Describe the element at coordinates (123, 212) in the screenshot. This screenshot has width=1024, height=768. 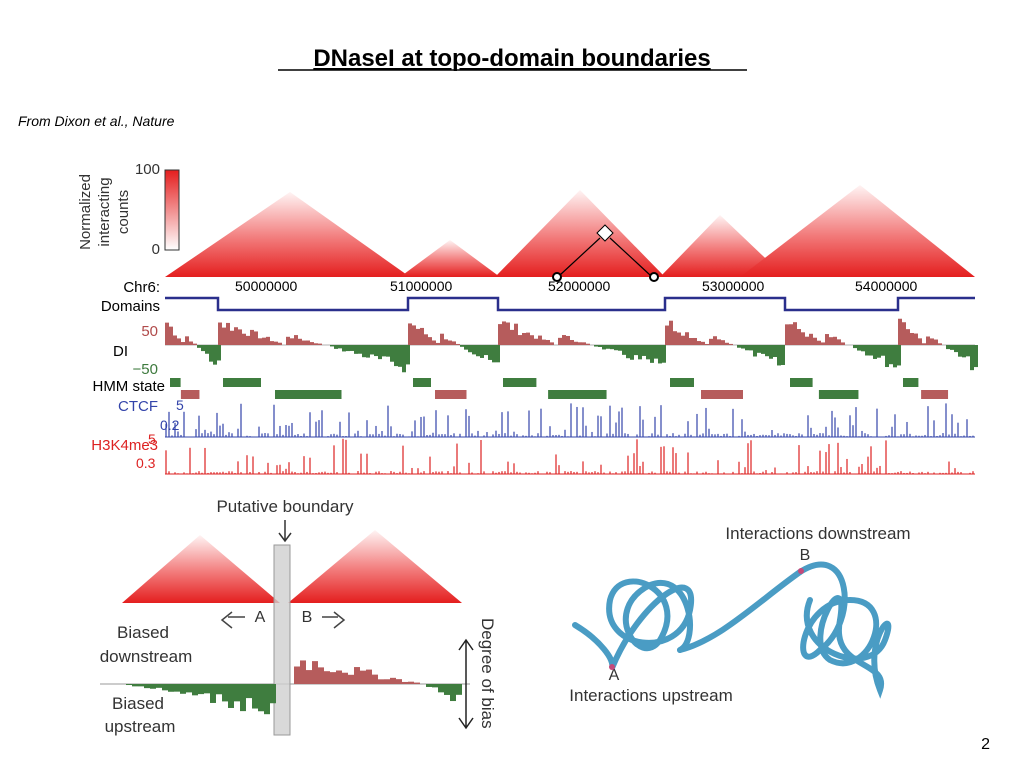
I see `legend-title: counts` at that location.